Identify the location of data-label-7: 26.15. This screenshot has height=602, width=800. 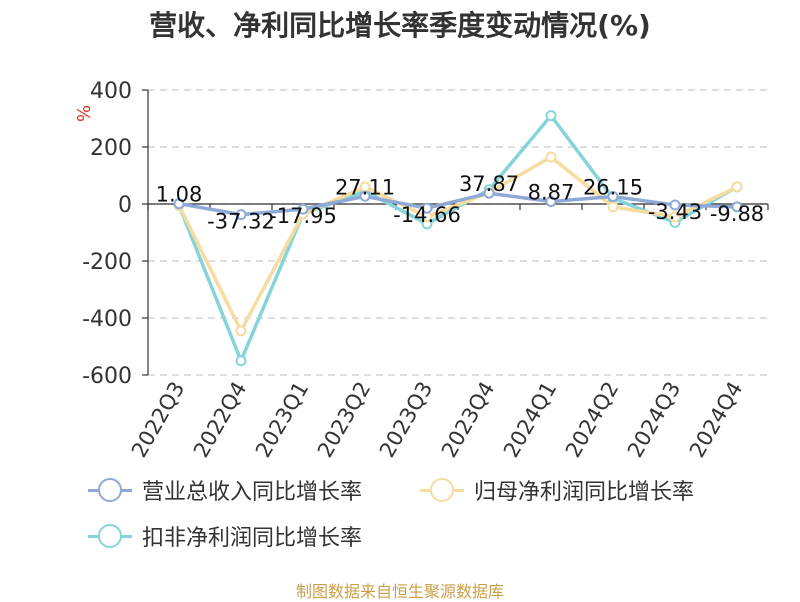
(613, 188).